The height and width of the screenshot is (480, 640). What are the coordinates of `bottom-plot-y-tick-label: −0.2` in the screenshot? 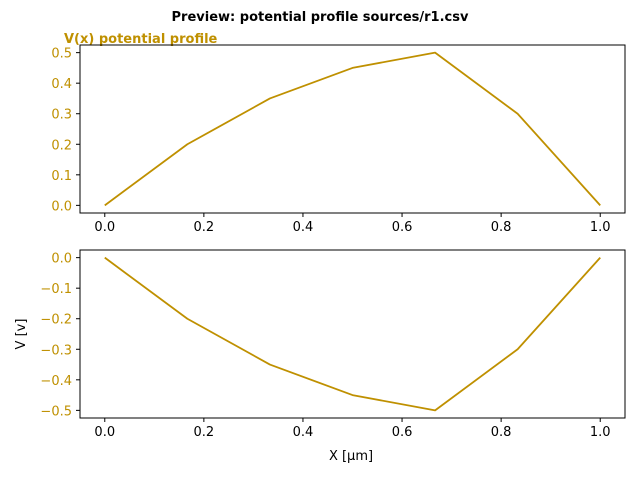 It's located at (56, 320).